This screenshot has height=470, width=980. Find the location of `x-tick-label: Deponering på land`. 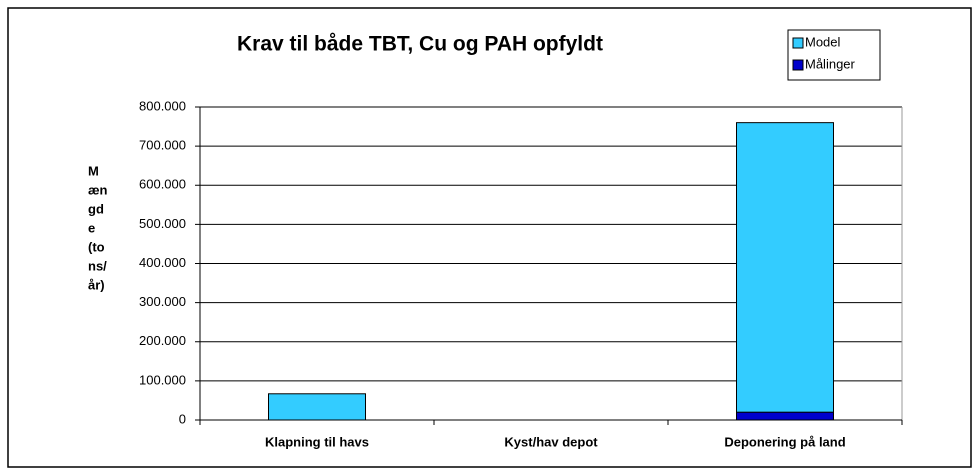

x-tick-label: Deponering på land is located at coordinates (784, 441).